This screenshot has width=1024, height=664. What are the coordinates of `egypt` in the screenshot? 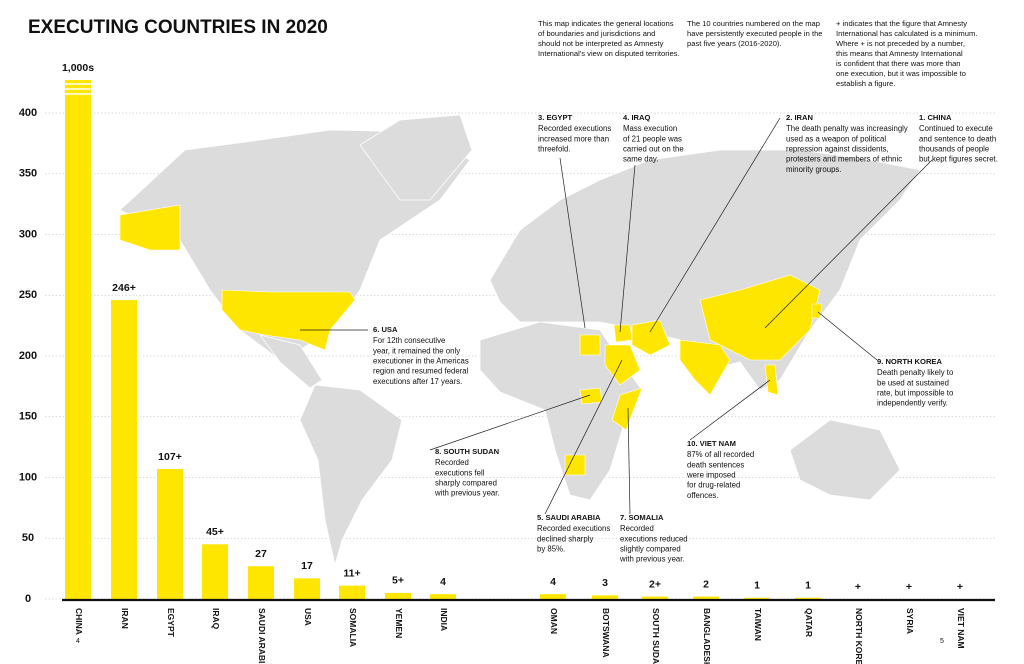 It's located at (590, 345).